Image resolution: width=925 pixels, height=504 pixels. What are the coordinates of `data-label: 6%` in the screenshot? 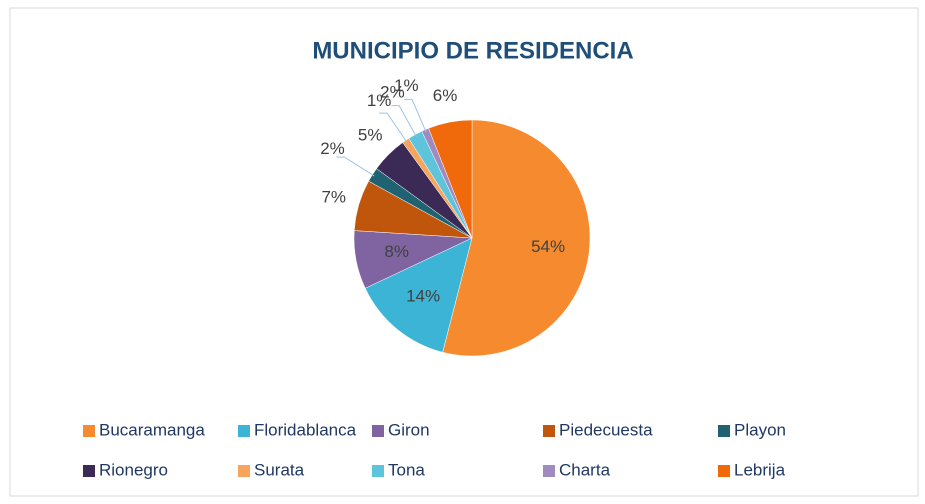 It's located at (445, 95).